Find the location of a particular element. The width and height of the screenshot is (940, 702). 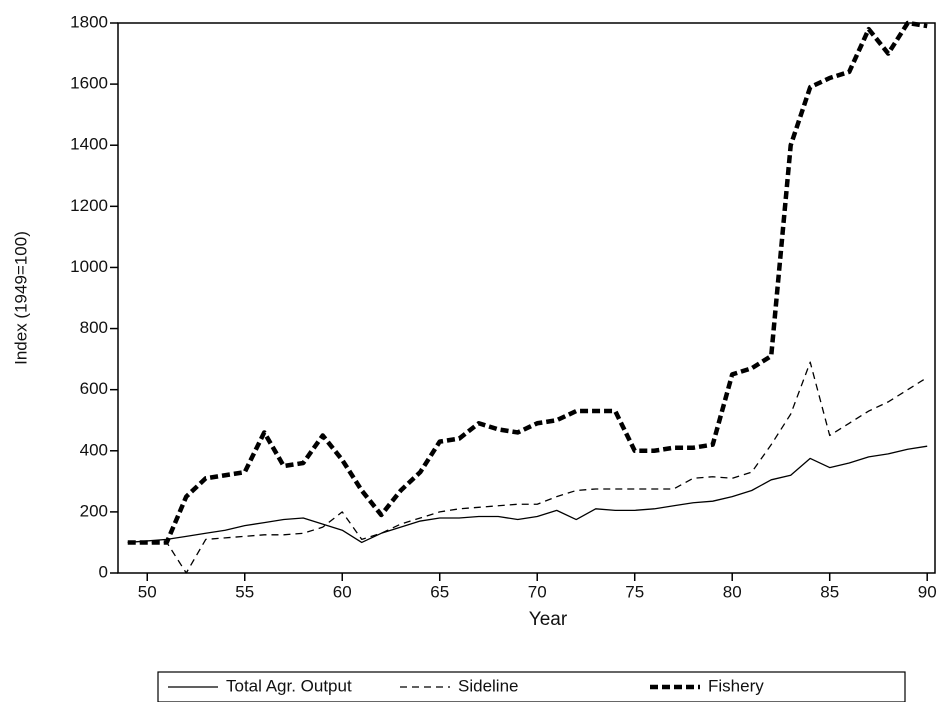

y-tick-label: 800 is located at coordinates (94, 327).